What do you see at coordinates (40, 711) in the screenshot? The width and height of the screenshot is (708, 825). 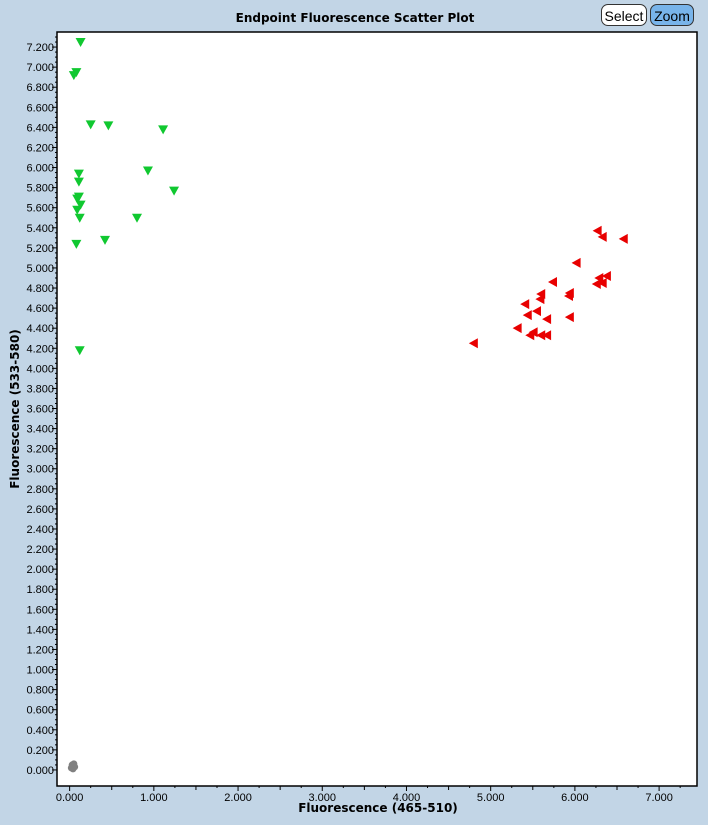 I see `y-tick-label: 0.600` at bounding box center [40, 711].